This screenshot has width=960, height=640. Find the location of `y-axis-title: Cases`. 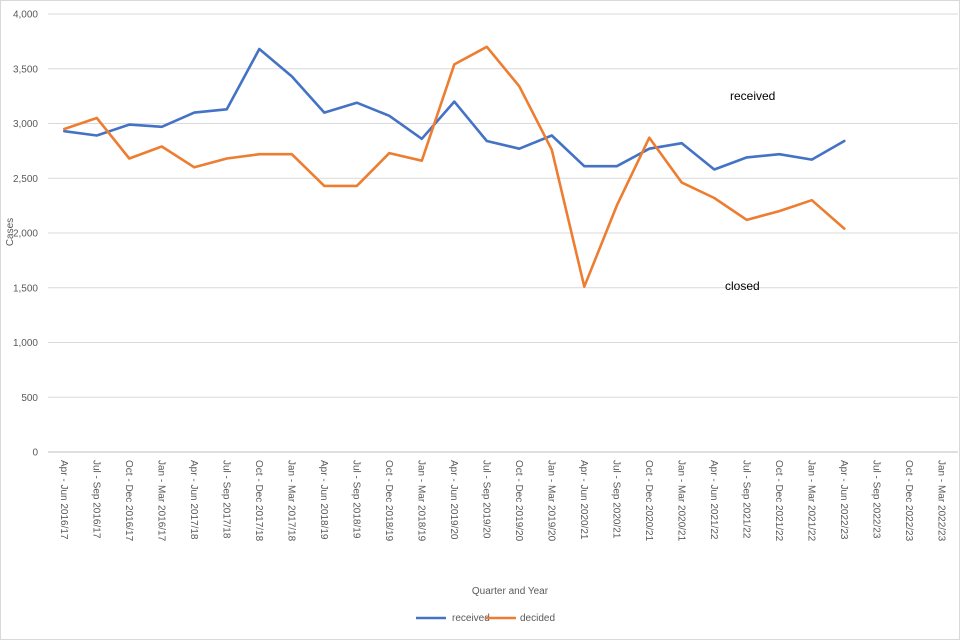

y-axis-title: Cases is located at coordinates (10, 232).